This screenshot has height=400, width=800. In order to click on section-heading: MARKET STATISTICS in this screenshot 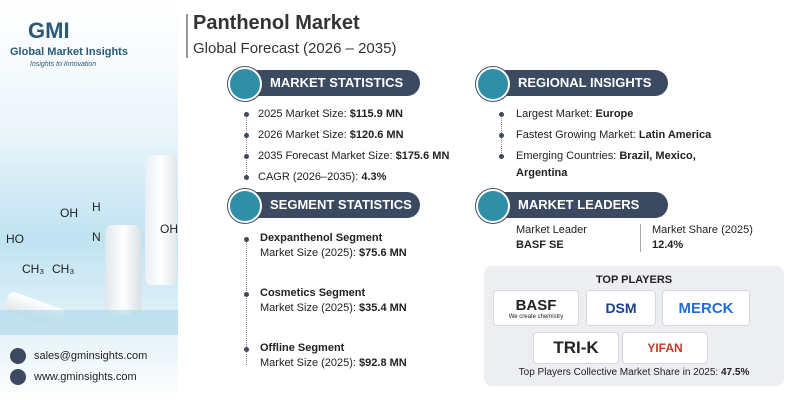, I will do `click(326, 83)`.